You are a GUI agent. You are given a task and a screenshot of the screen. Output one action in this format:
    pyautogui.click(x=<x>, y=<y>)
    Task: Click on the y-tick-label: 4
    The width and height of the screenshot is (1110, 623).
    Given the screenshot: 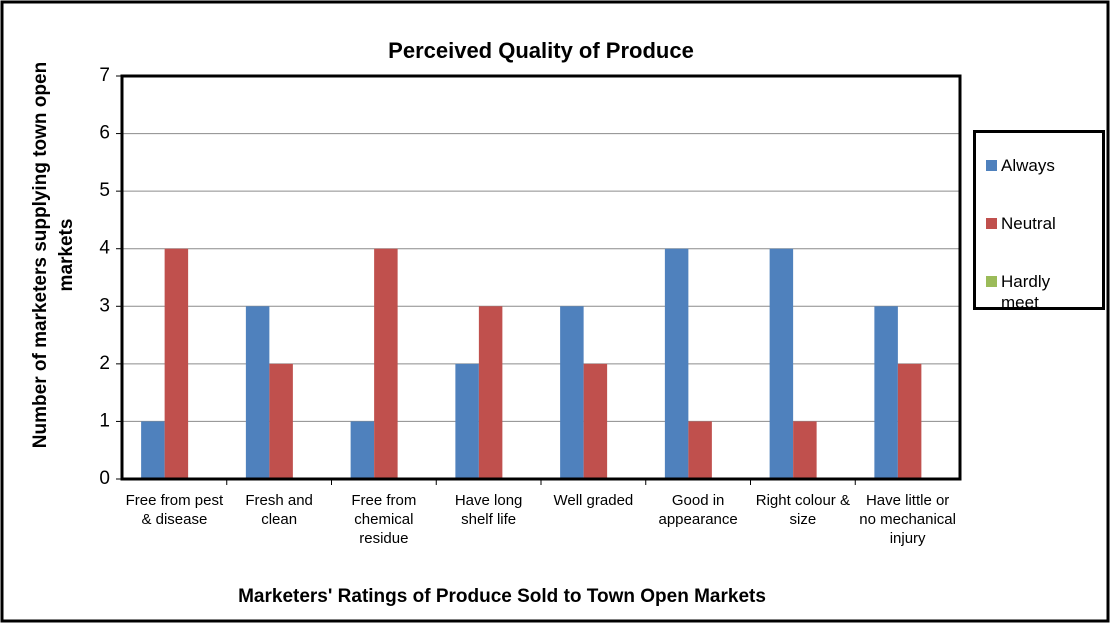 What is the action you would take?
    pyautogui.click(x=104, y=248)
    